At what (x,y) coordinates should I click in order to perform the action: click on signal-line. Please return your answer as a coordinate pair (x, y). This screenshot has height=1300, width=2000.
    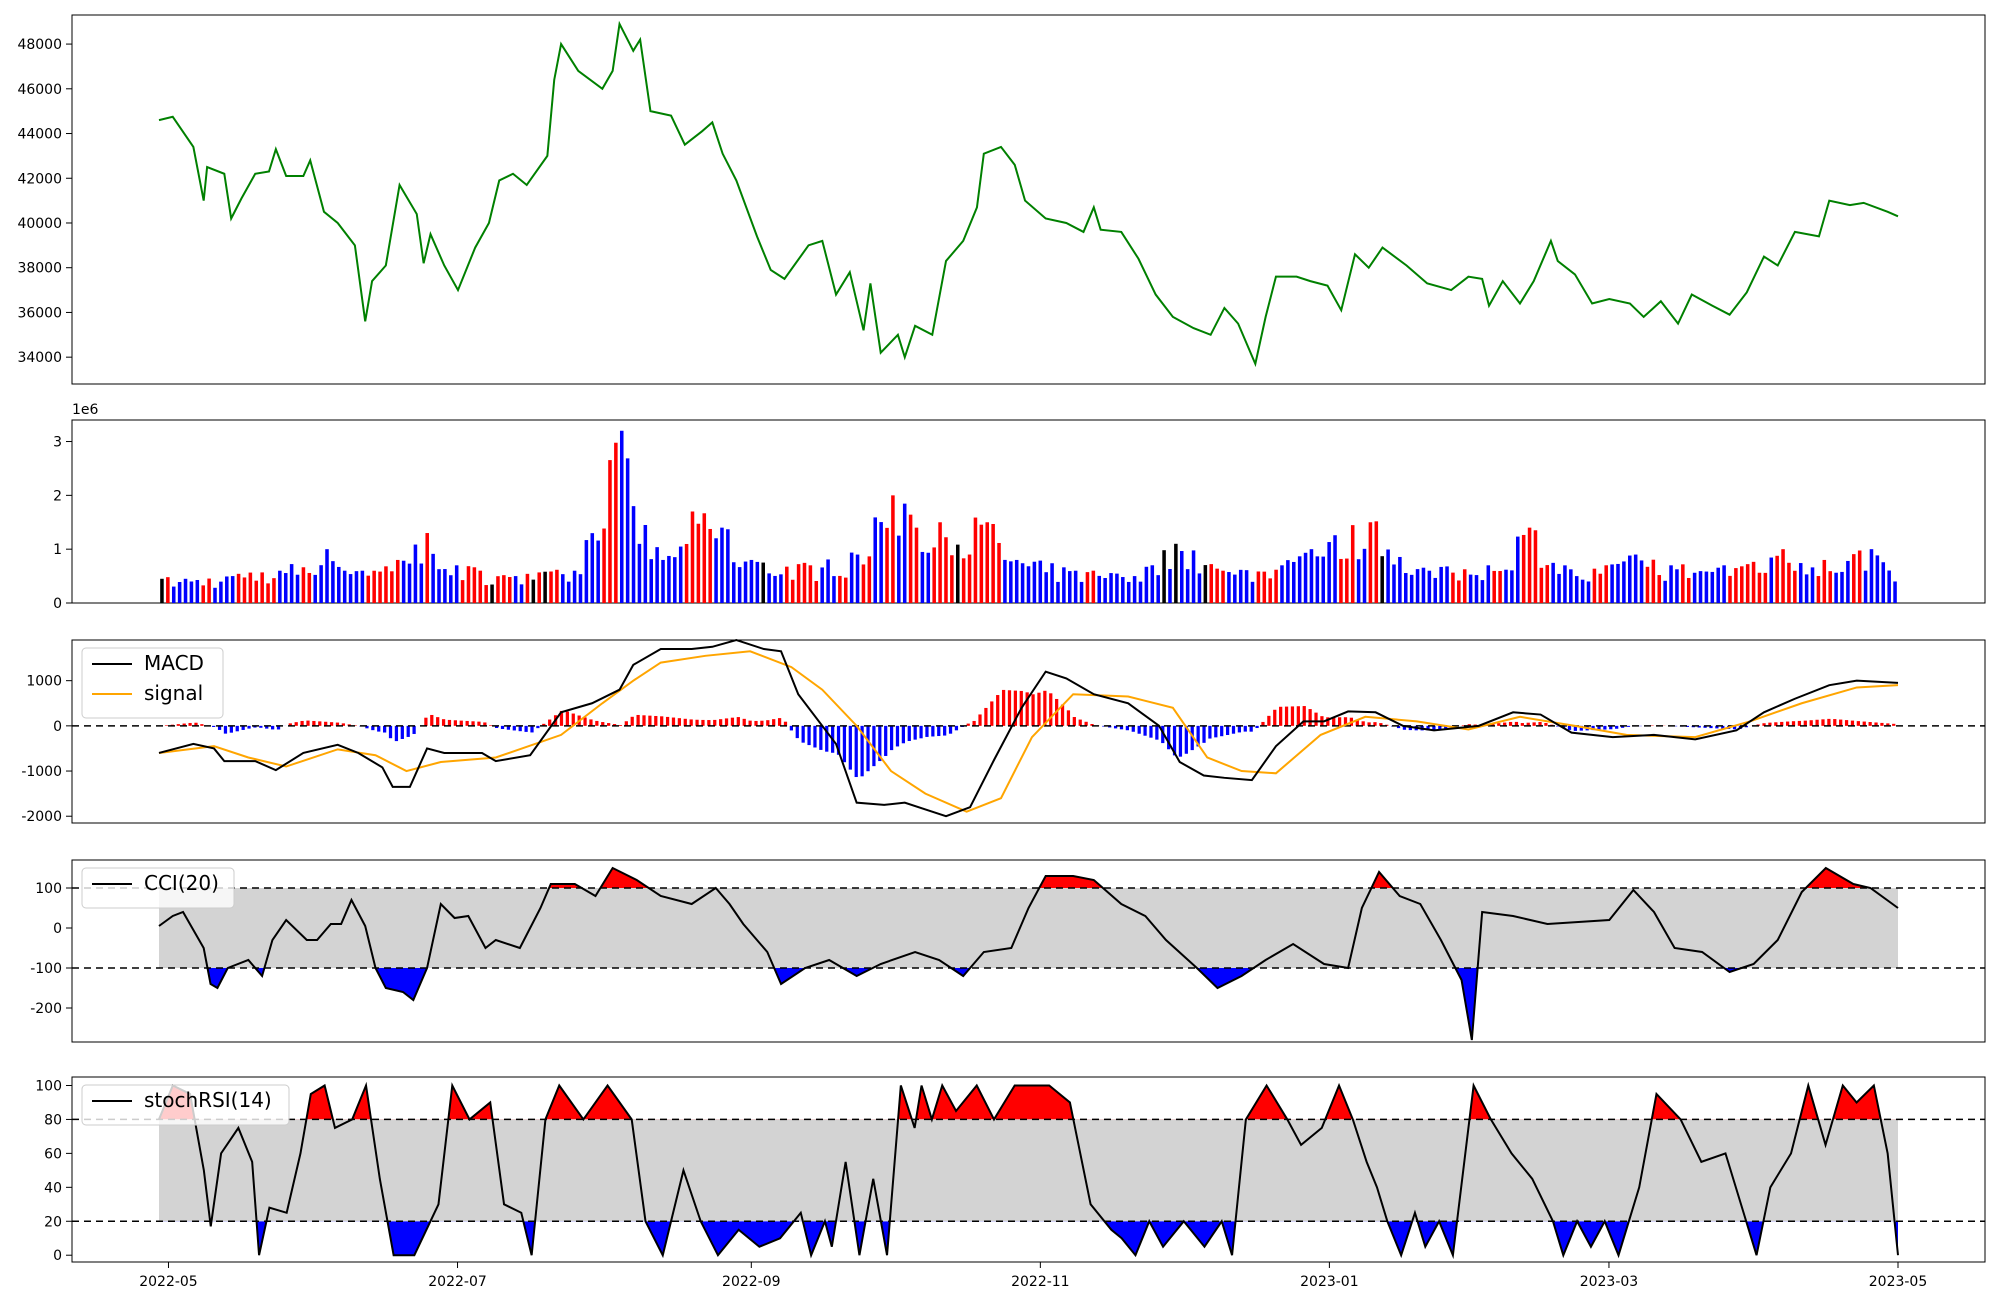
    Looking at the image, I should click on (1028, 731).